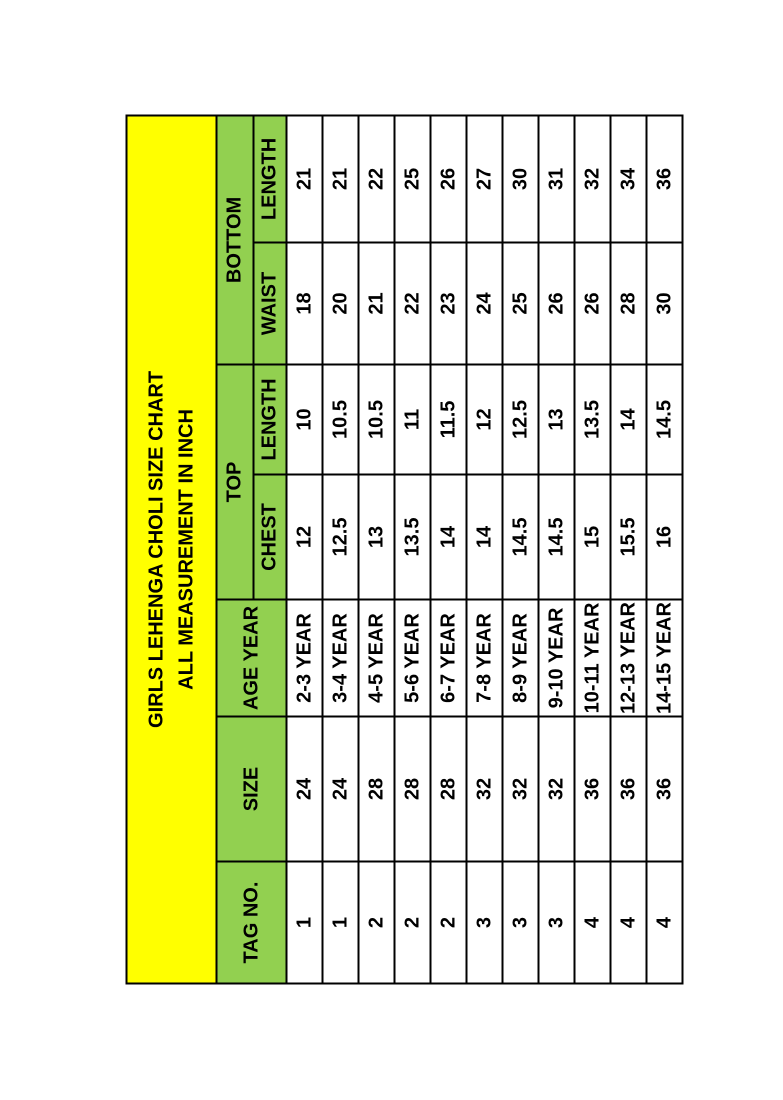 The image size is (783, 1100). I want to click on cell-age: 14-15 YEAR, so click(664, 657).